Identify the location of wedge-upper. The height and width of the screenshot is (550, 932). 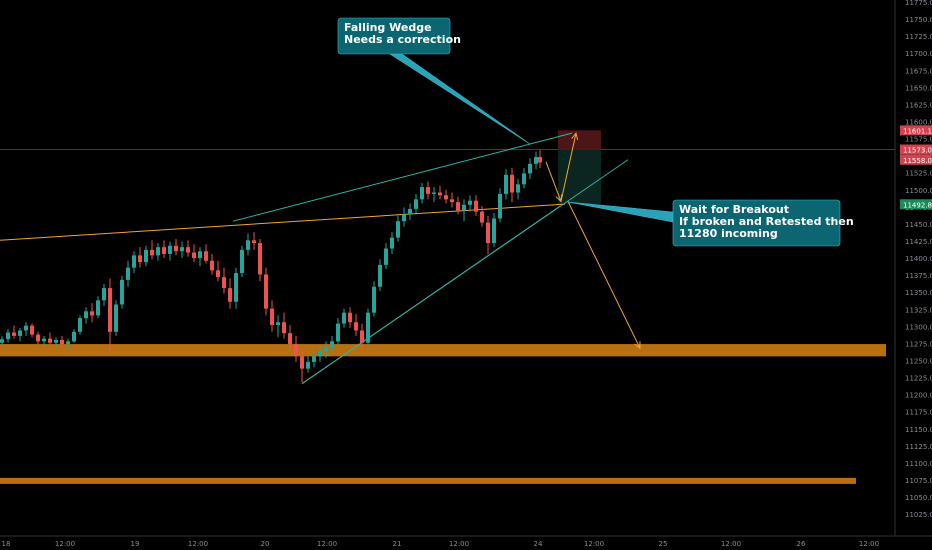
(402, 177).